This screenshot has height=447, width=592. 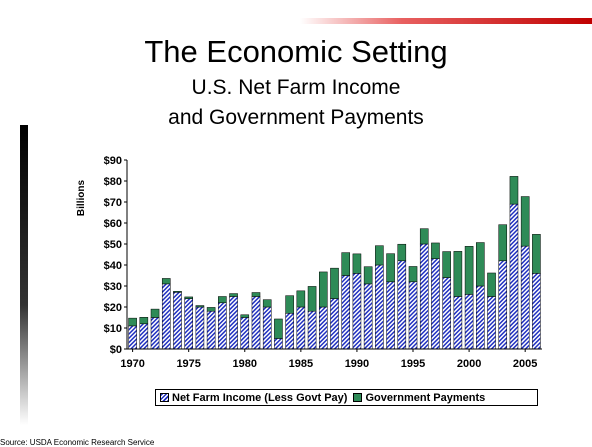 What do you see at coordinates (296, 87) in the screenshot?
I see `slide-subtitle-line1: U.S. Net Farm Income` at bounding box center [296, 87].